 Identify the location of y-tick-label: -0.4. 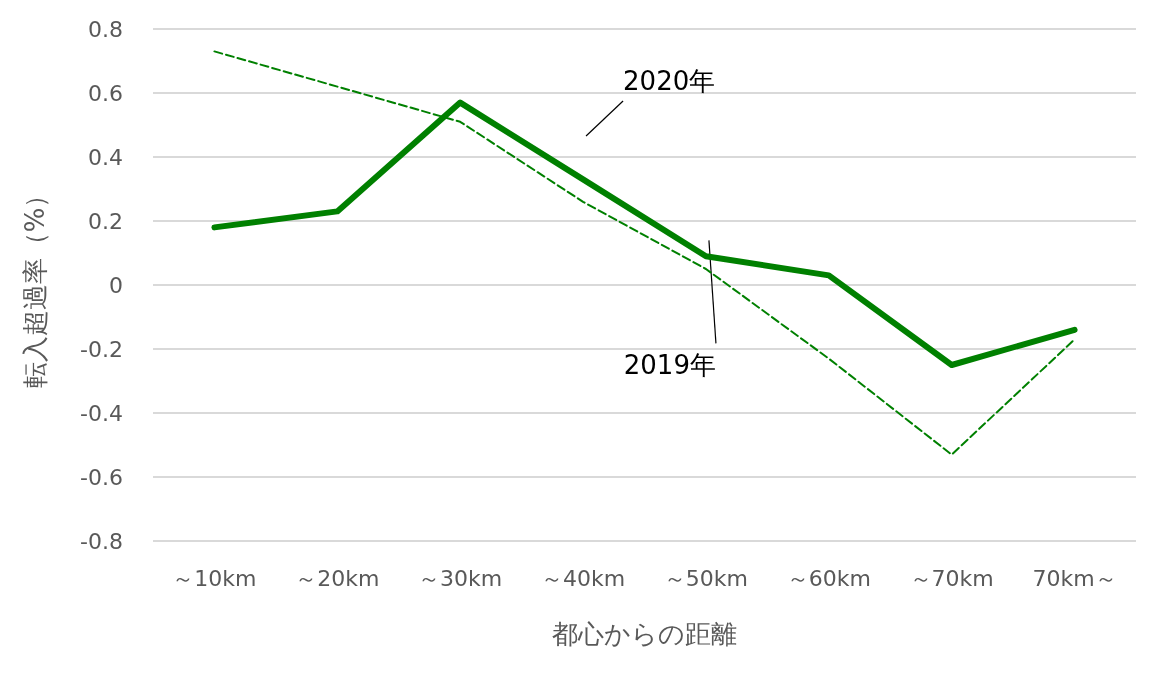
(101, 413).